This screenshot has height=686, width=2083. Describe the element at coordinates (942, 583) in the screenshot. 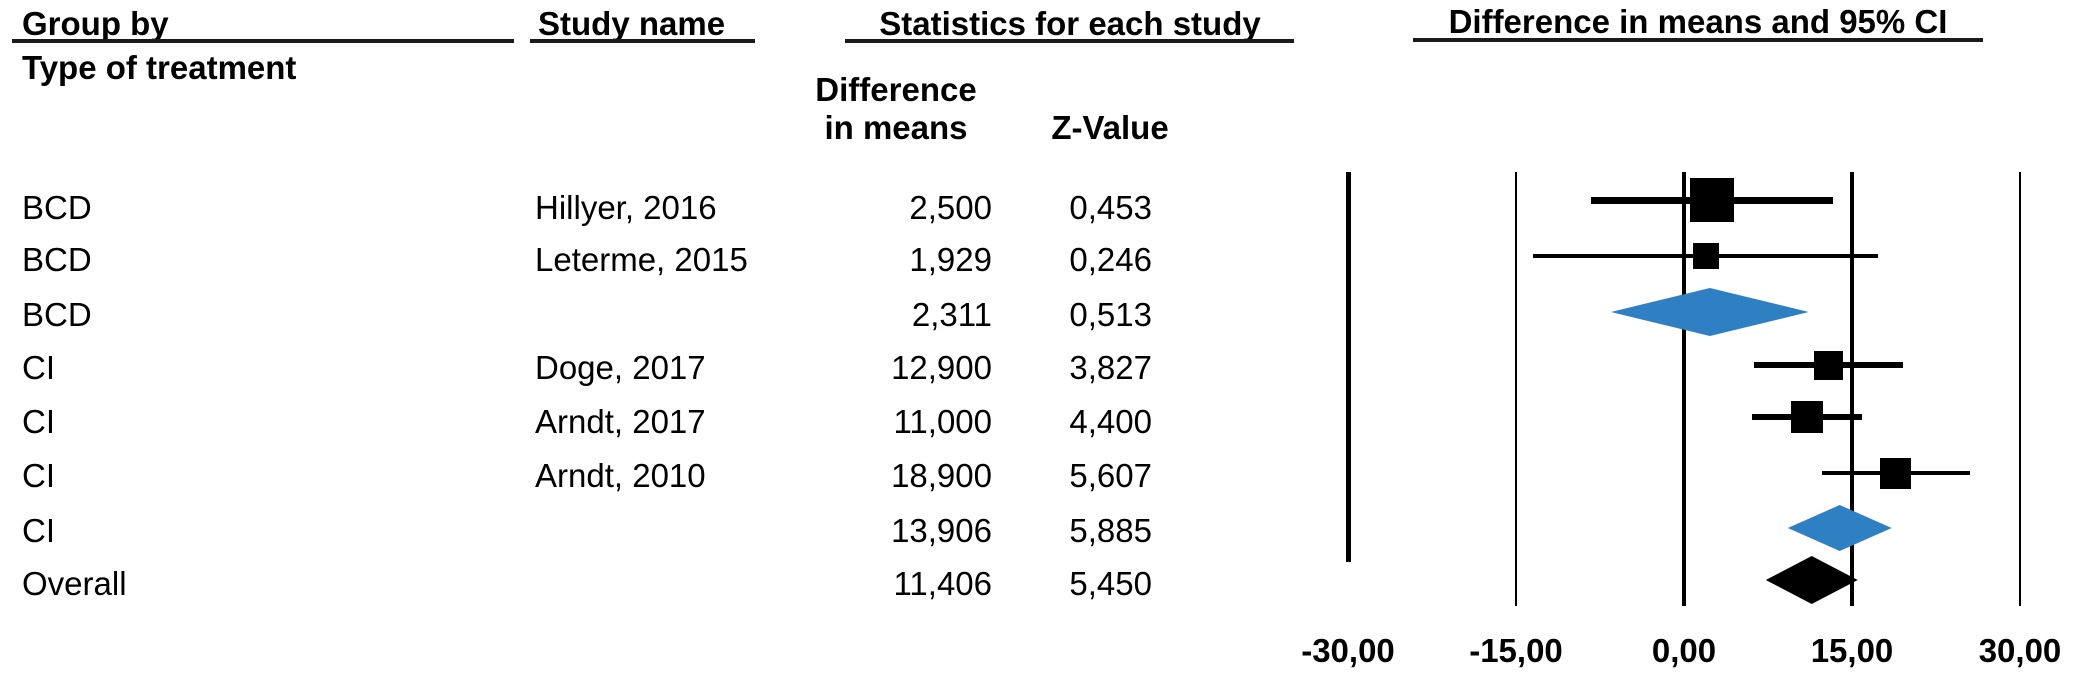

I see `diff-cell: 11,406` at that location.